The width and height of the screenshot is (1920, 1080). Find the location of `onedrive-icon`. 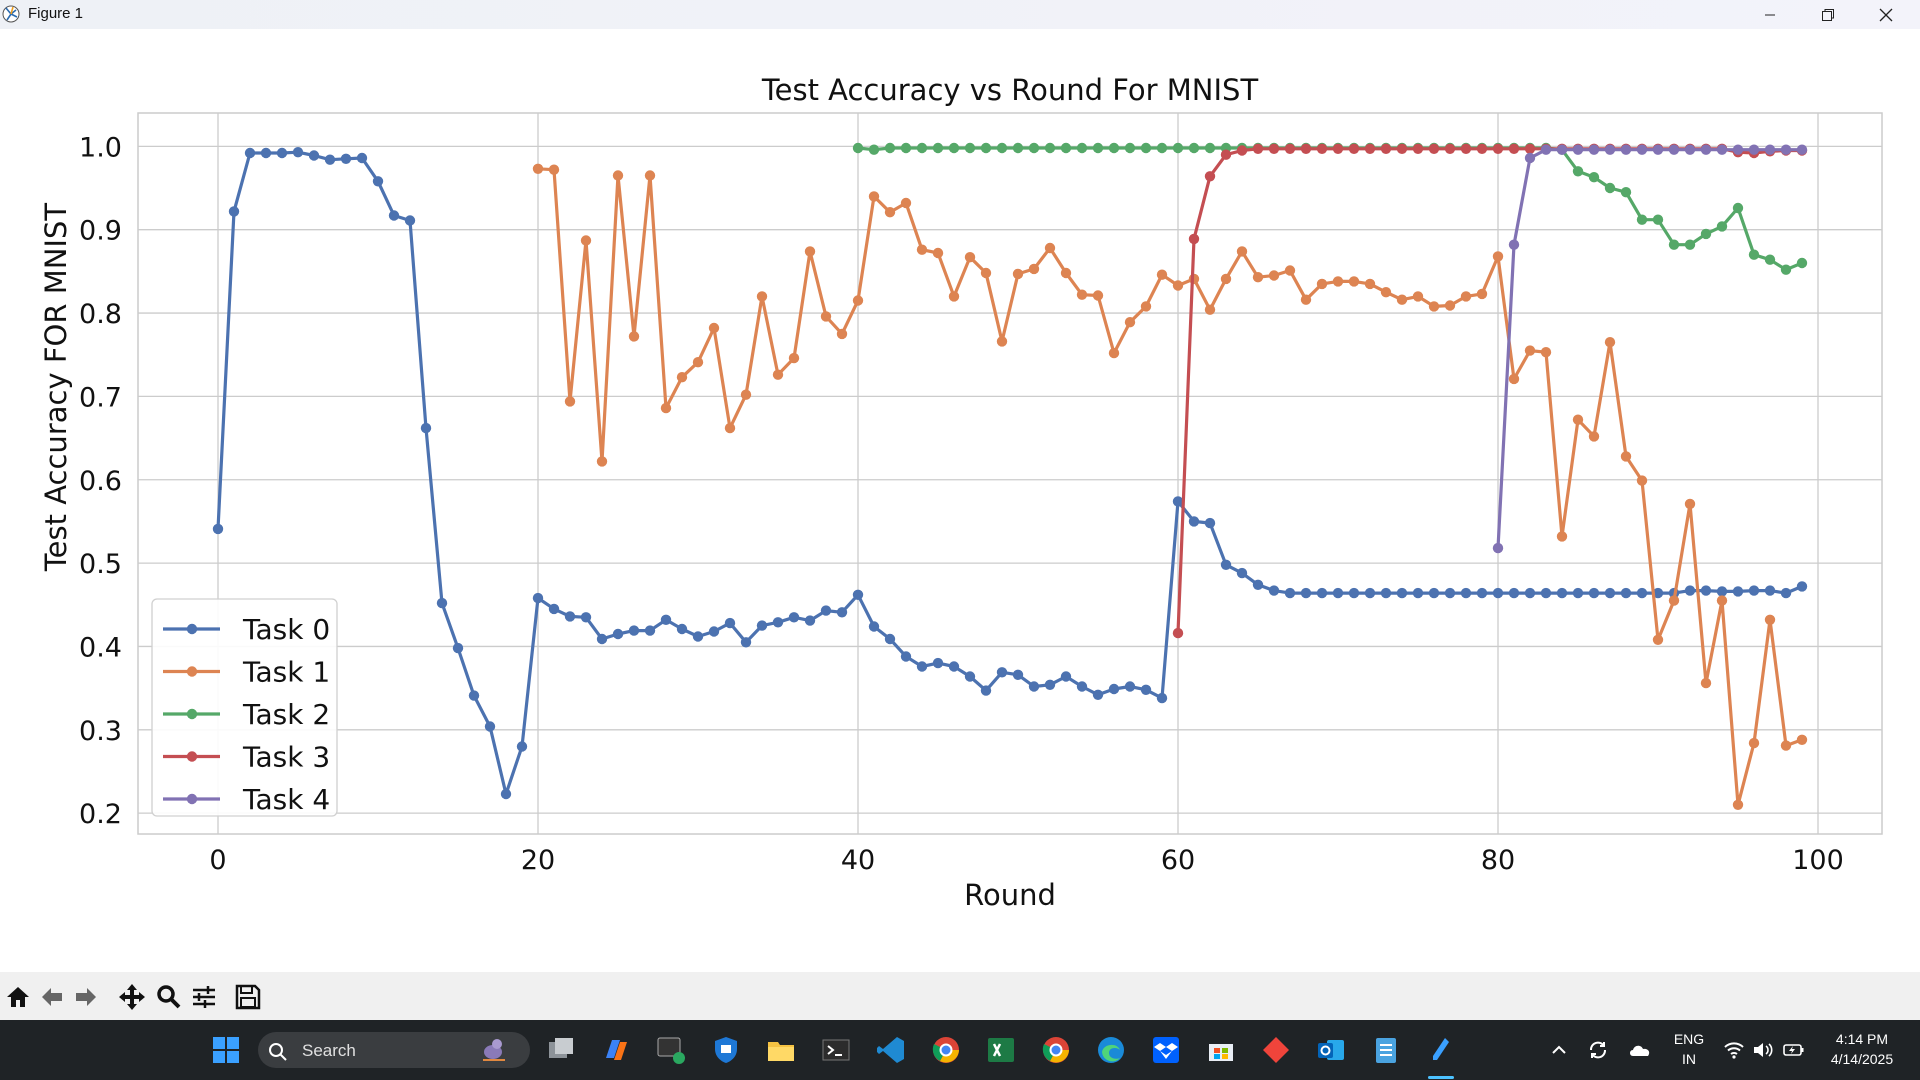

onedrive-icon is located at coordinates (1640, 1049).